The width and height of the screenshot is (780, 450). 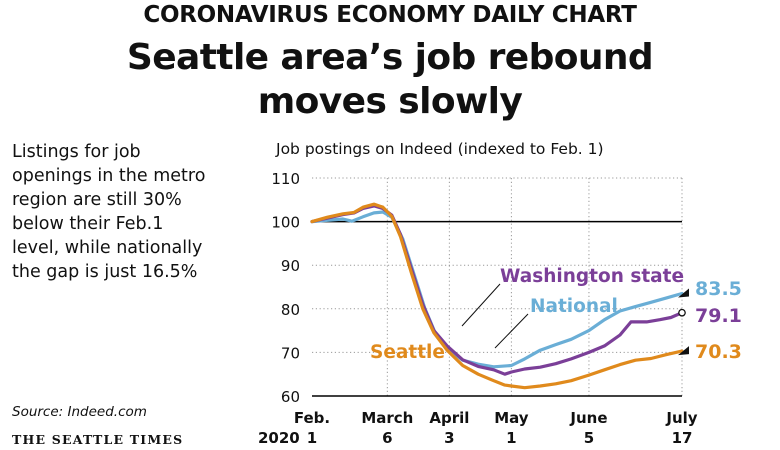 I want to click on x-tick-label: Feb., so click(x=312, y=418).